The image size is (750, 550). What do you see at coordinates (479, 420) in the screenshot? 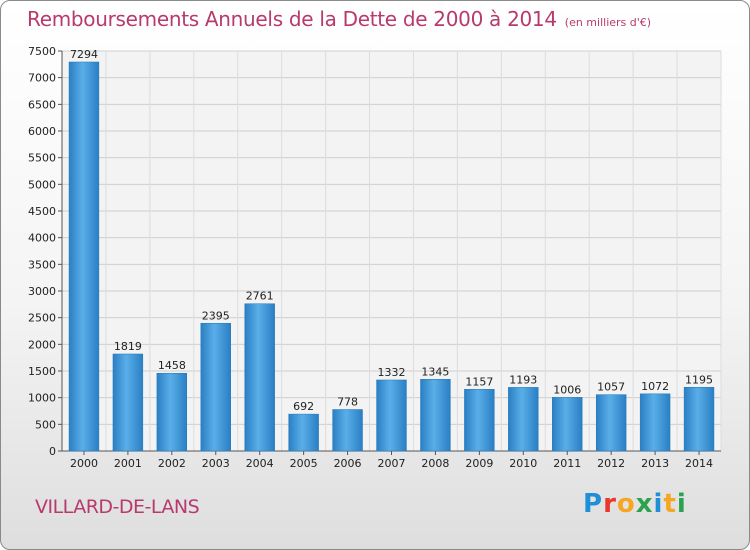
I see `bar-2009` at bounding box center [479, 420].